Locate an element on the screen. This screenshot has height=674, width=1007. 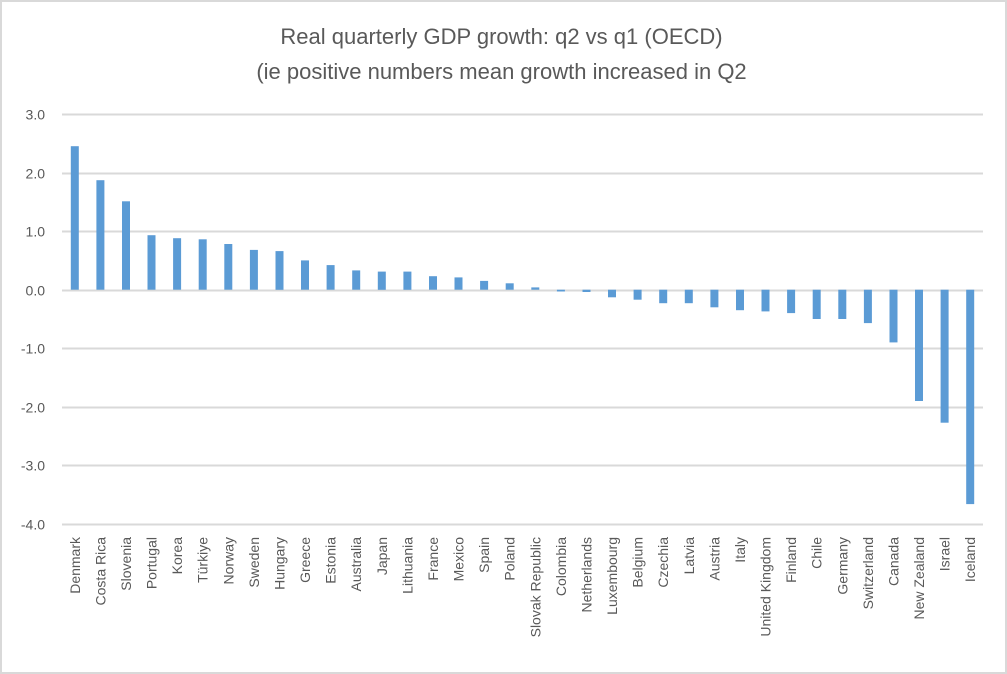
x-category-label: Canada is located at coordinates (894, 561).